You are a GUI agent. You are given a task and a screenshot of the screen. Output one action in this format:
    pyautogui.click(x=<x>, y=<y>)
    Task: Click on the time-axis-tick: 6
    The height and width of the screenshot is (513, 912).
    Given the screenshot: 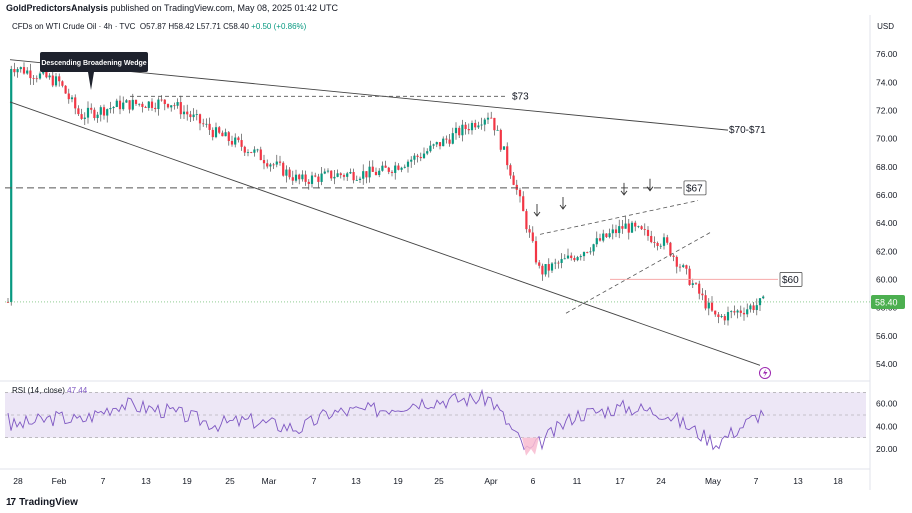 What is the action you would take?
    pyautogui.click(x=533, y=481)
    